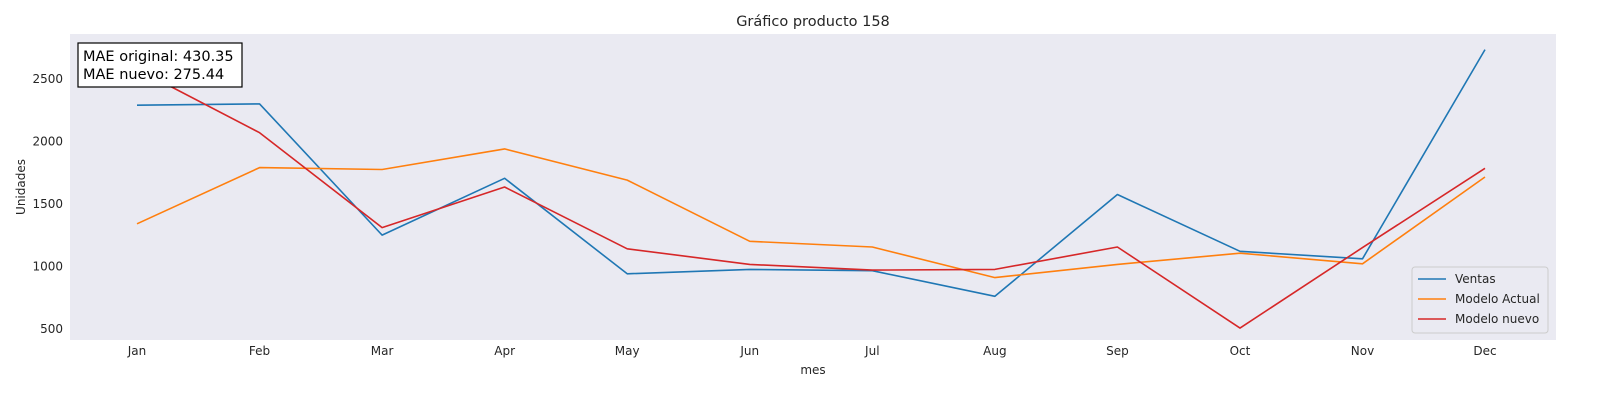  I want to click on x-tick-label: Jun, so click(749, 351).